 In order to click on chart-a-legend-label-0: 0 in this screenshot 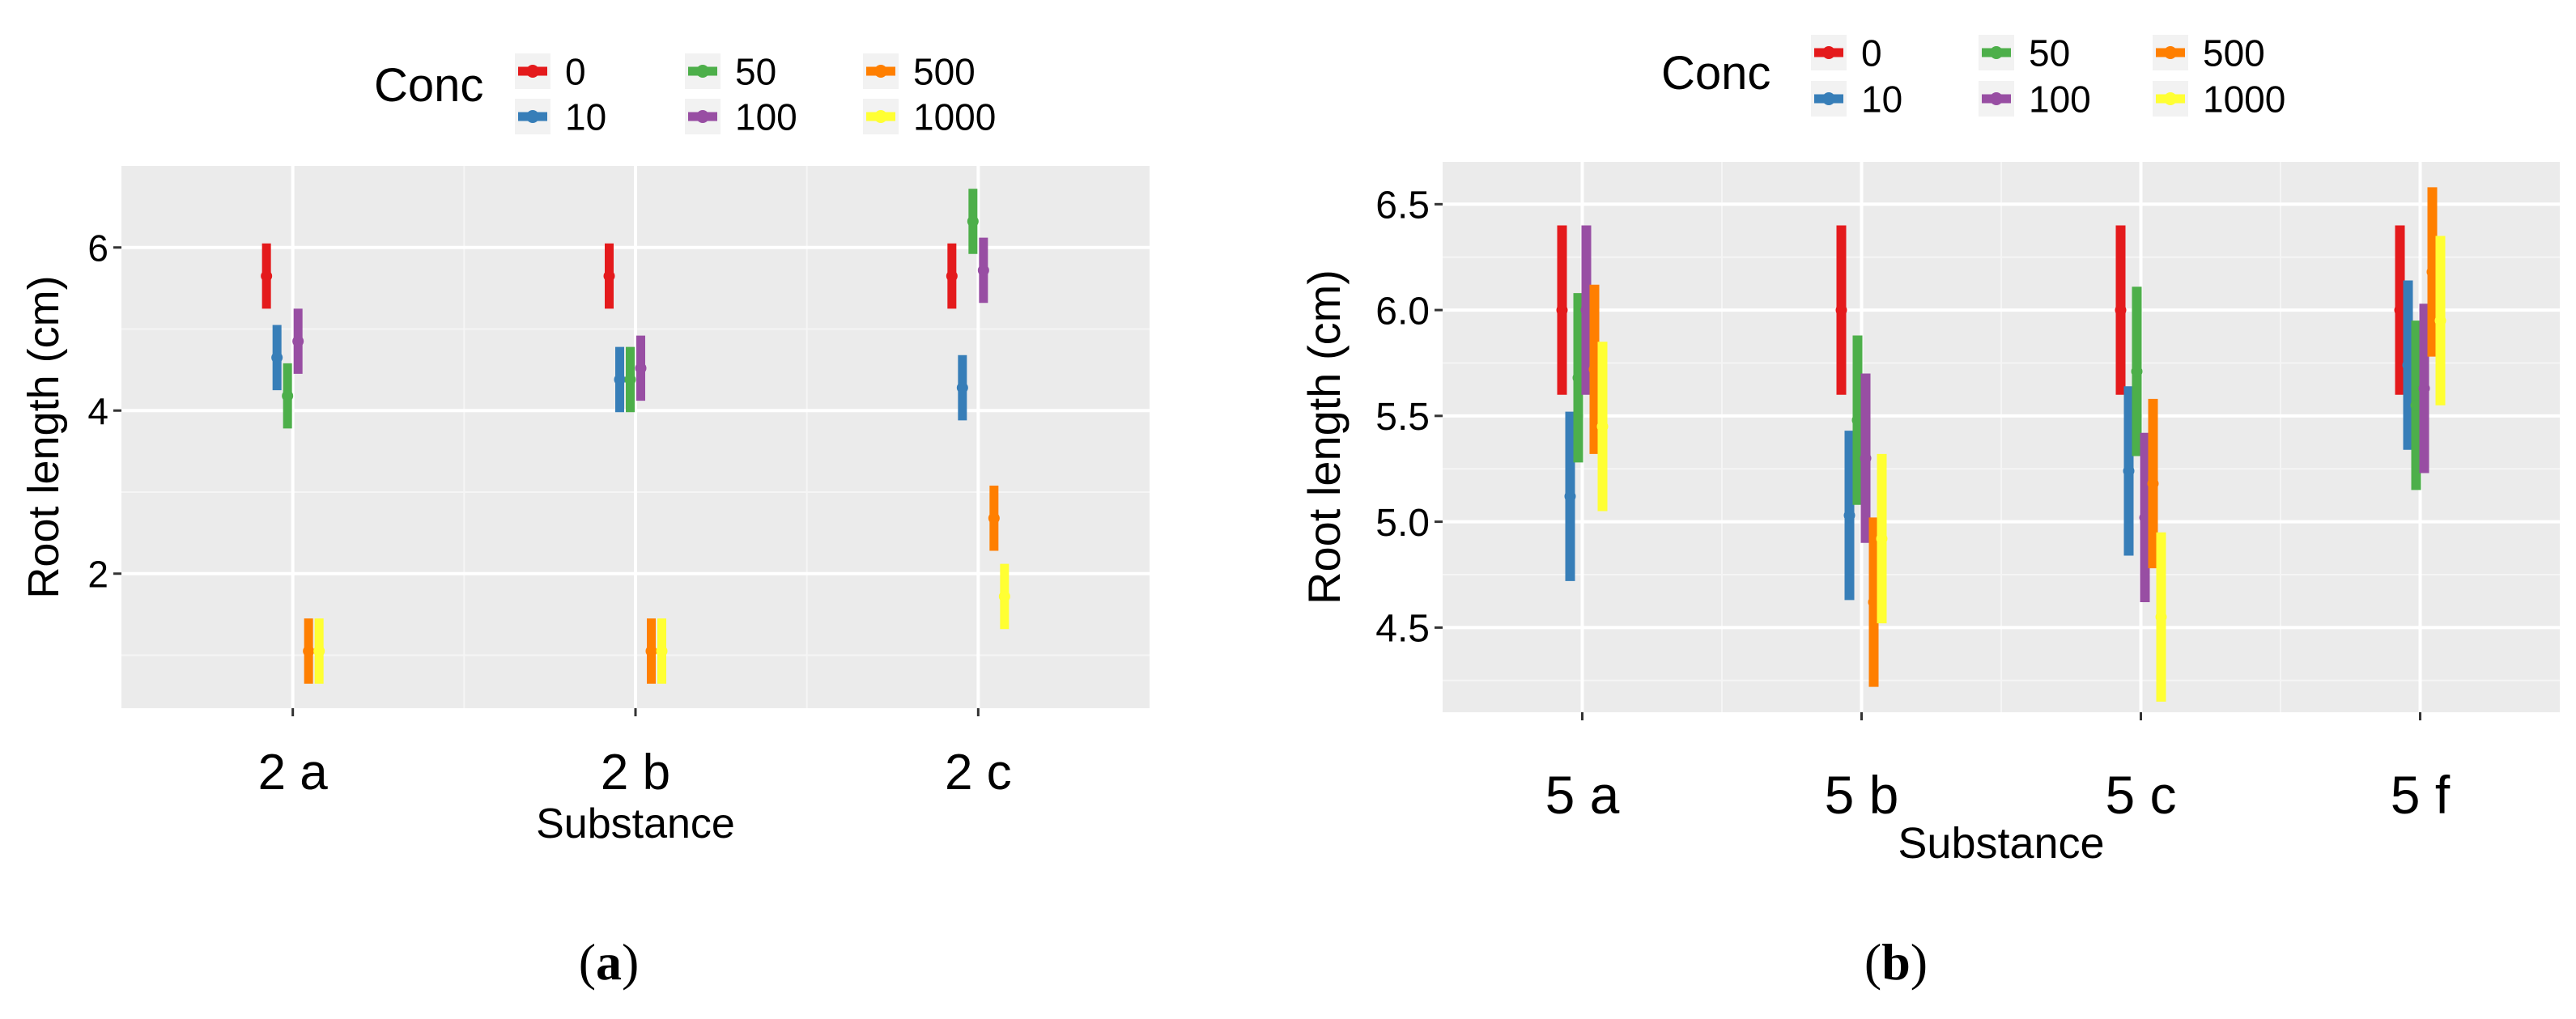, I will do `click(575, 72)`.